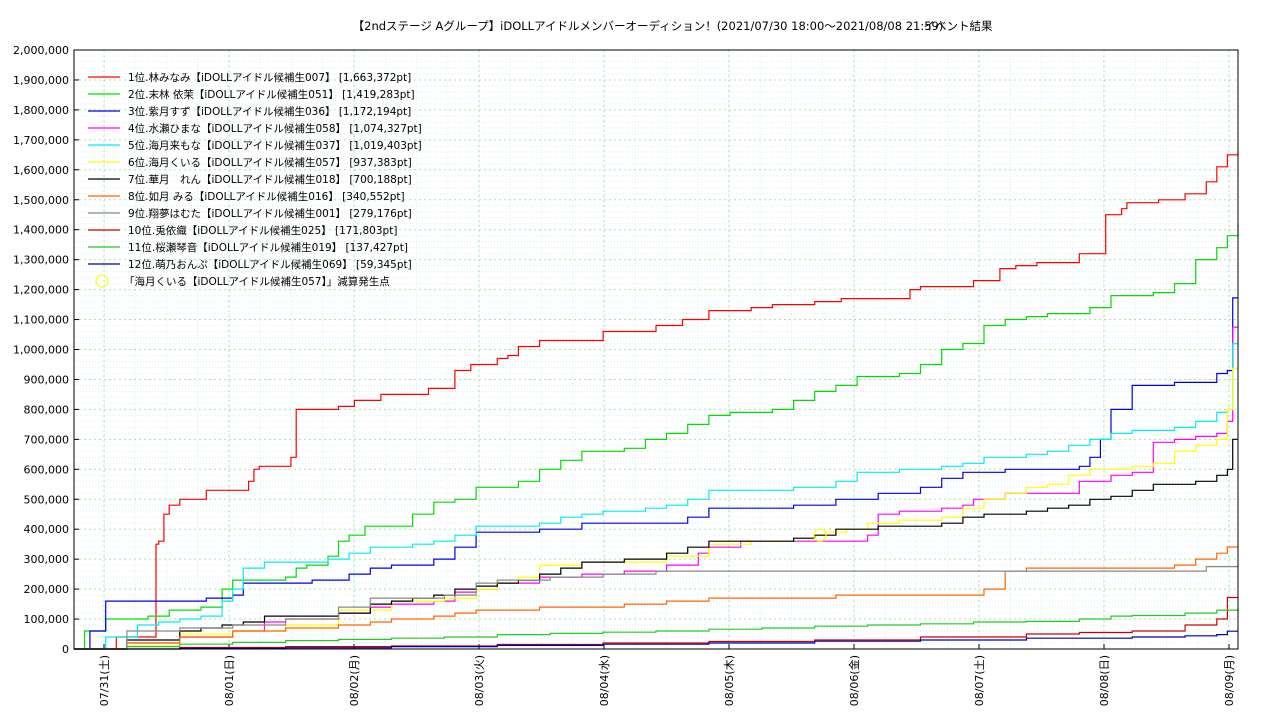 This screenshot has width=1280, height=720. What do you see at coordinates (270, 179) in the screenshot?
I see `legend-entry: 7位.華月 れん【iDOLLアイドル候補生018】 [700,188pt]` at bounding box center [270, 179].